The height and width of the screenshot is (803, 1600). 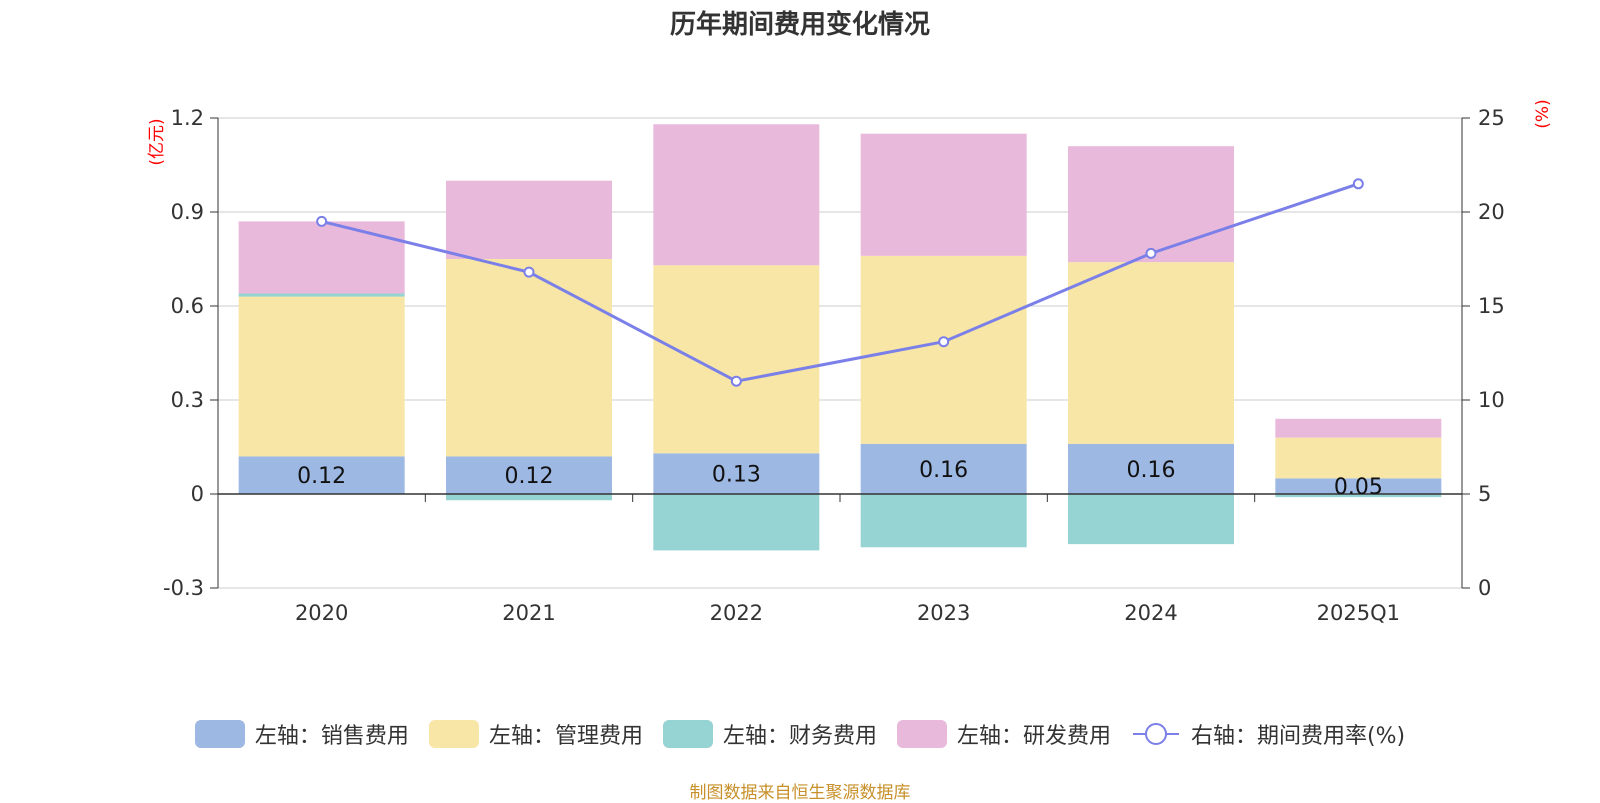 I want to click on legend-label: 左轴：管理费用, so click(x=565, y=736).